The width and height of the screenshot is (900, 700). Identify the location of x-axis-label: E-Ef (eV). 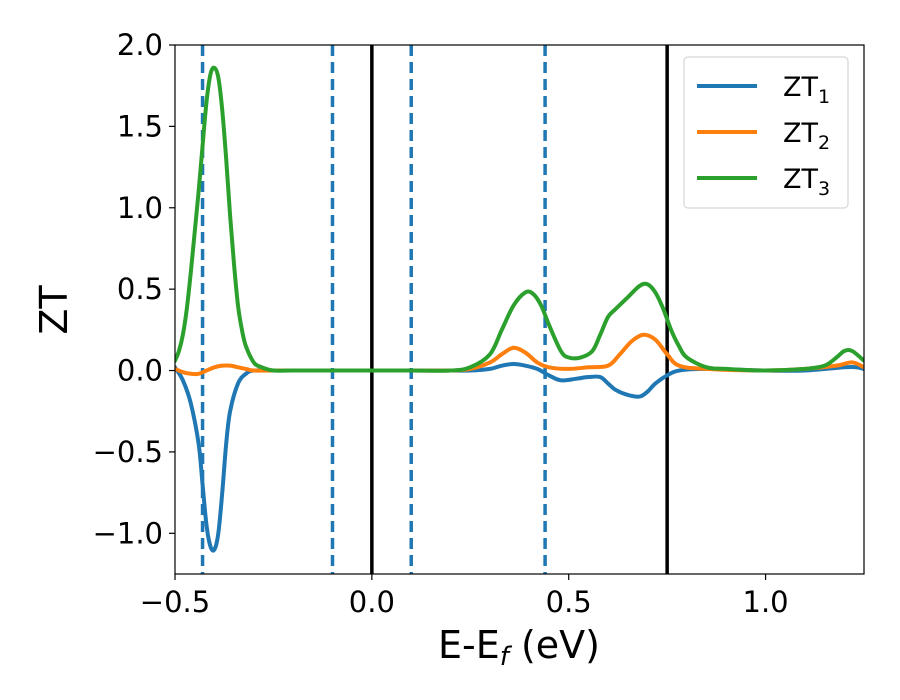
(519, 647).